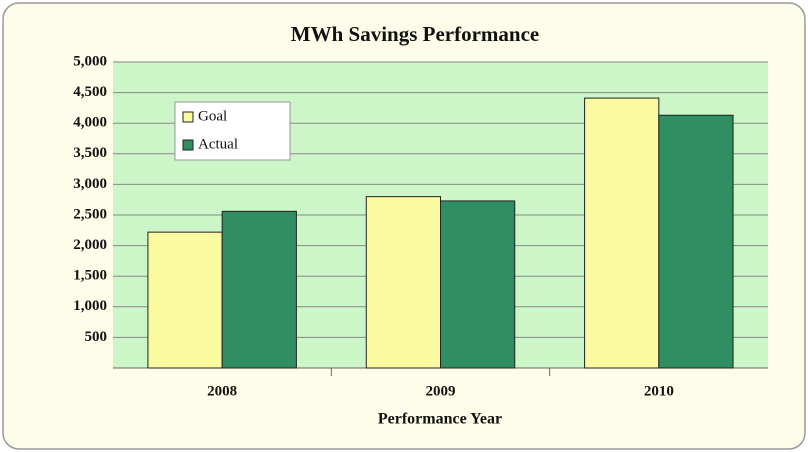 The width and height of the screenshot is (808, 452). Describe the element at coordinates (440, 419) in the screenshot. I see `x-axis-label: Performance Year` at that location.